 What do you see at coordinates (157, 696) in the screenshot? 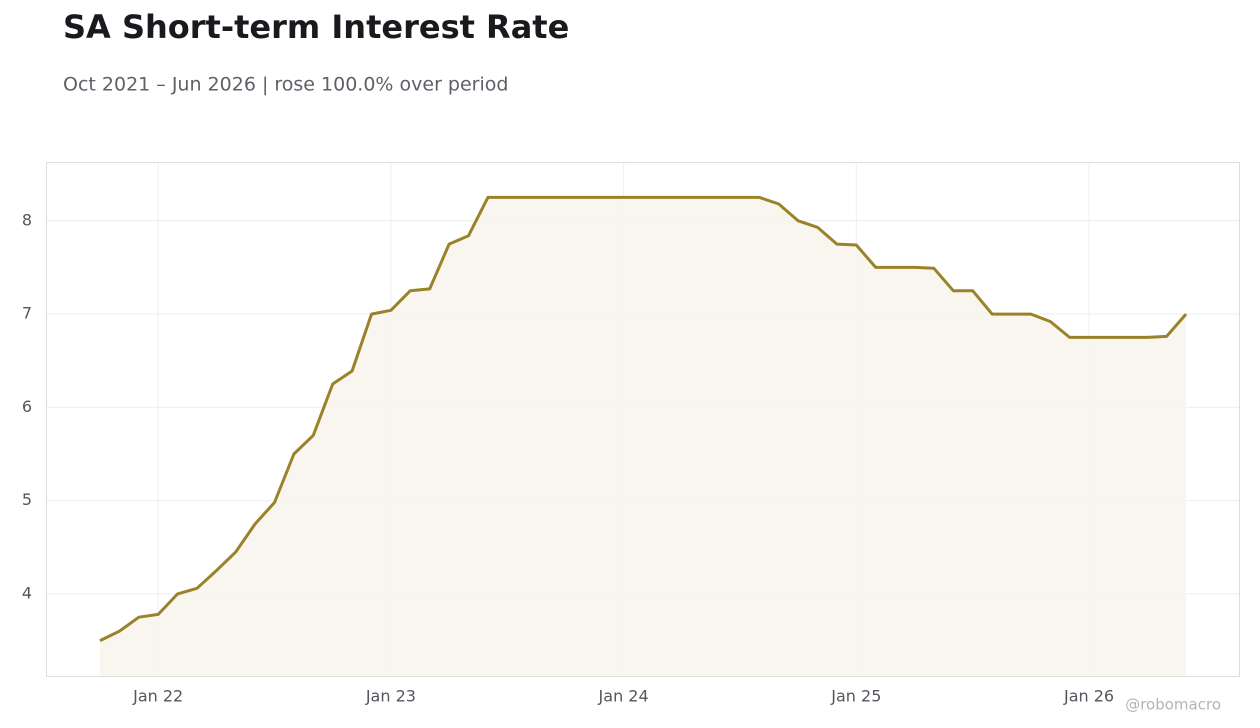
I see `x-tick-label: Jan 22` at bounding box center [157, 696].